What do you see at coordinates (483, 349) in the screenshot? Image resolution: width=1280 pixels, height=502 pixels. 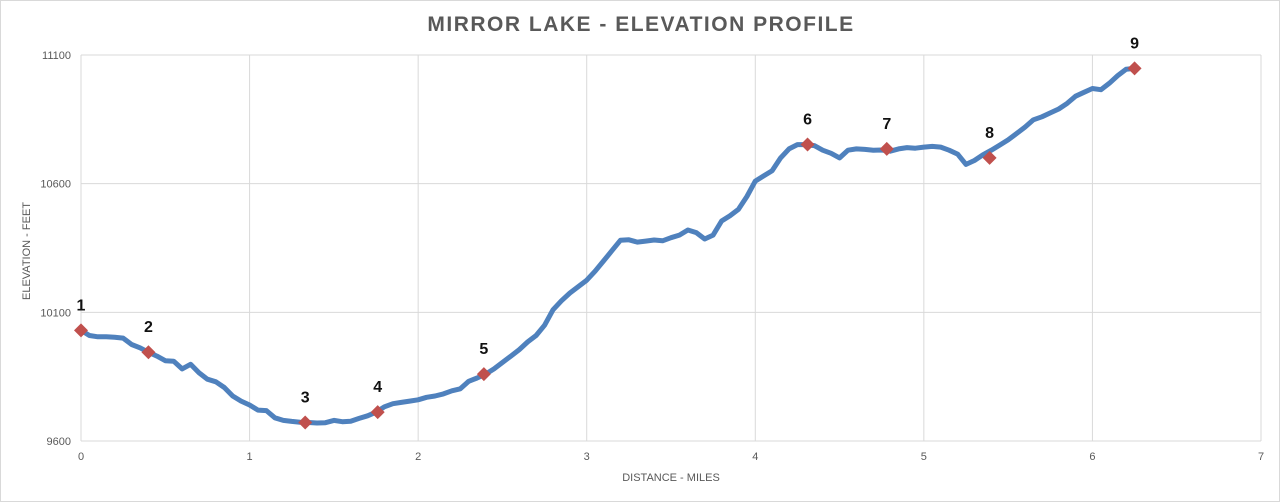 I see `waypoint-label: 5` at bounding box center [483, 349].